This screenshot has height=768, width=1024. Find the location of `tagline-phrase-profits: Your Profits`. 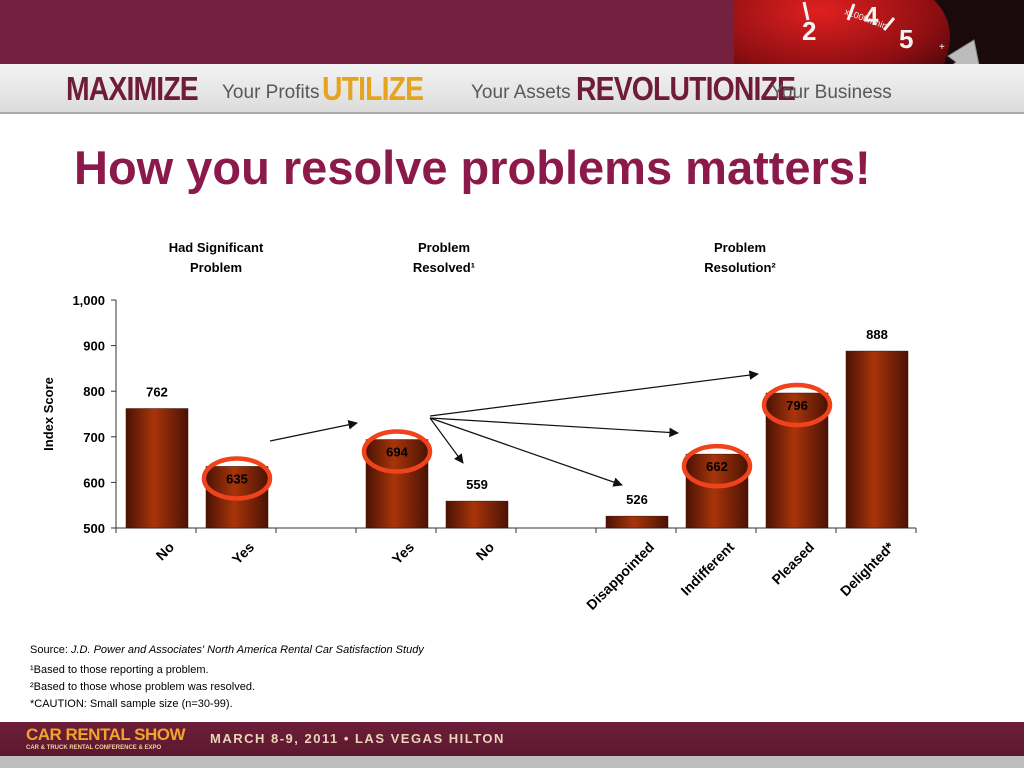

tagline-phrase-profits: Your Profits is located at coordinates (271, 92).